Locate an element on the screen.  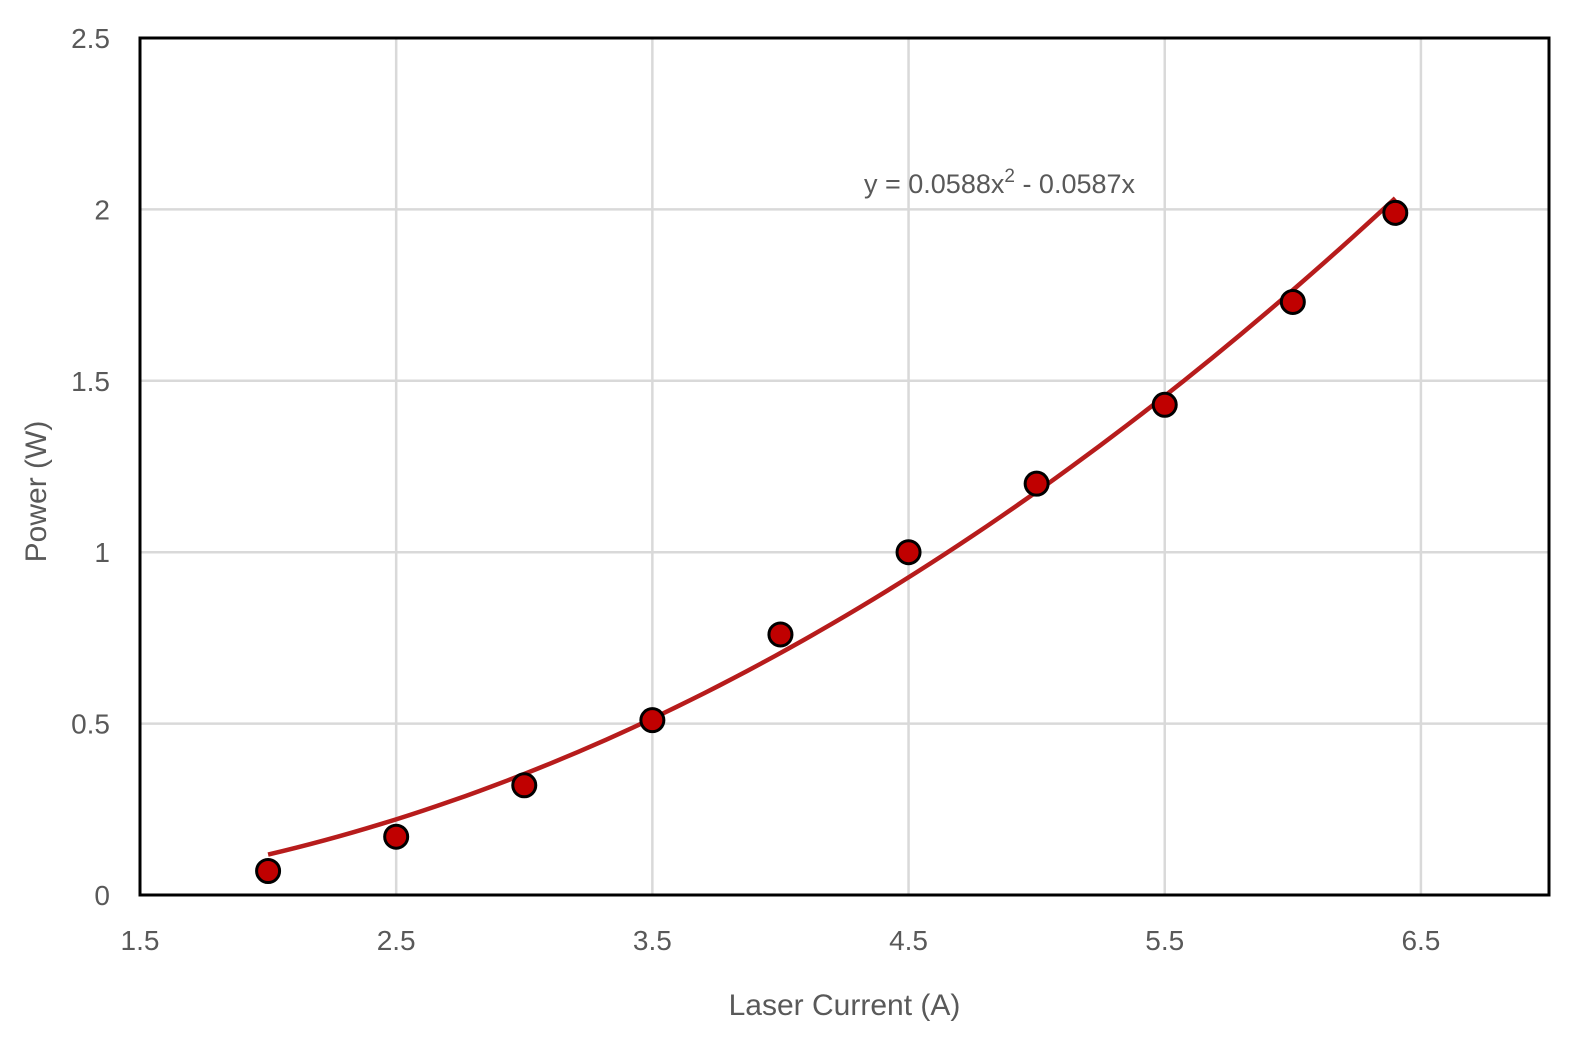
x-tick-label: 4.5 is located at coordinates (908, 940).